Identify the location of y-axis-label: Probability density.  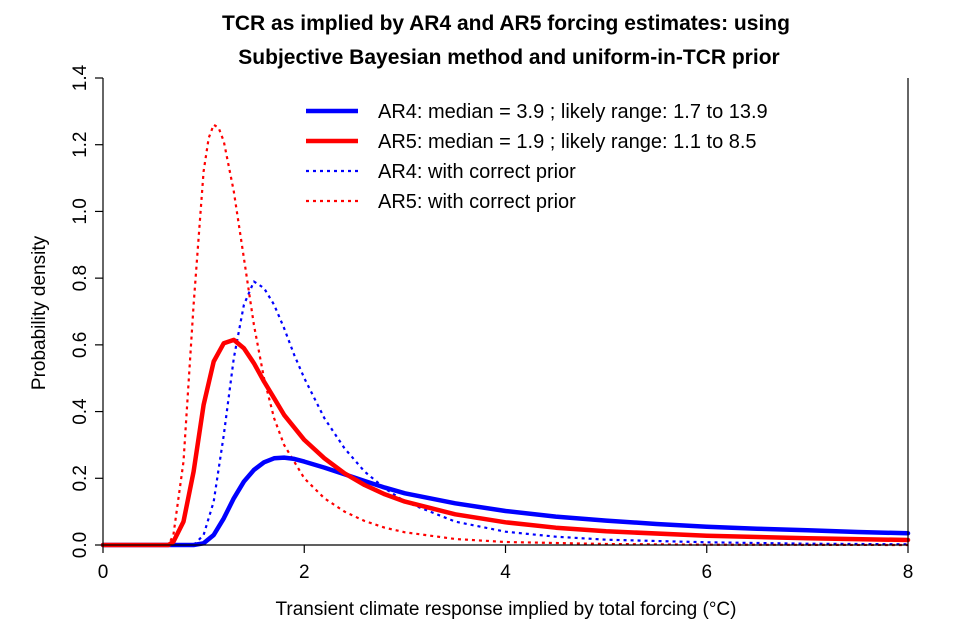
(39, 312).